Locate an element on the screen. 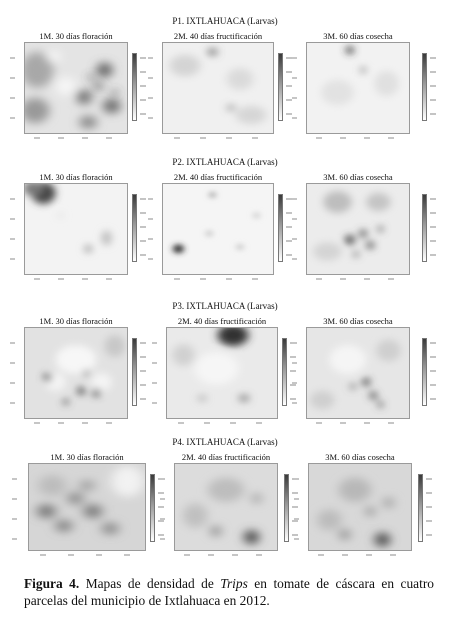 This screenshot has height=630, width=450. row-title: P2. IXTLAHUACA (Larvas) is located at coordinates (225, 162).